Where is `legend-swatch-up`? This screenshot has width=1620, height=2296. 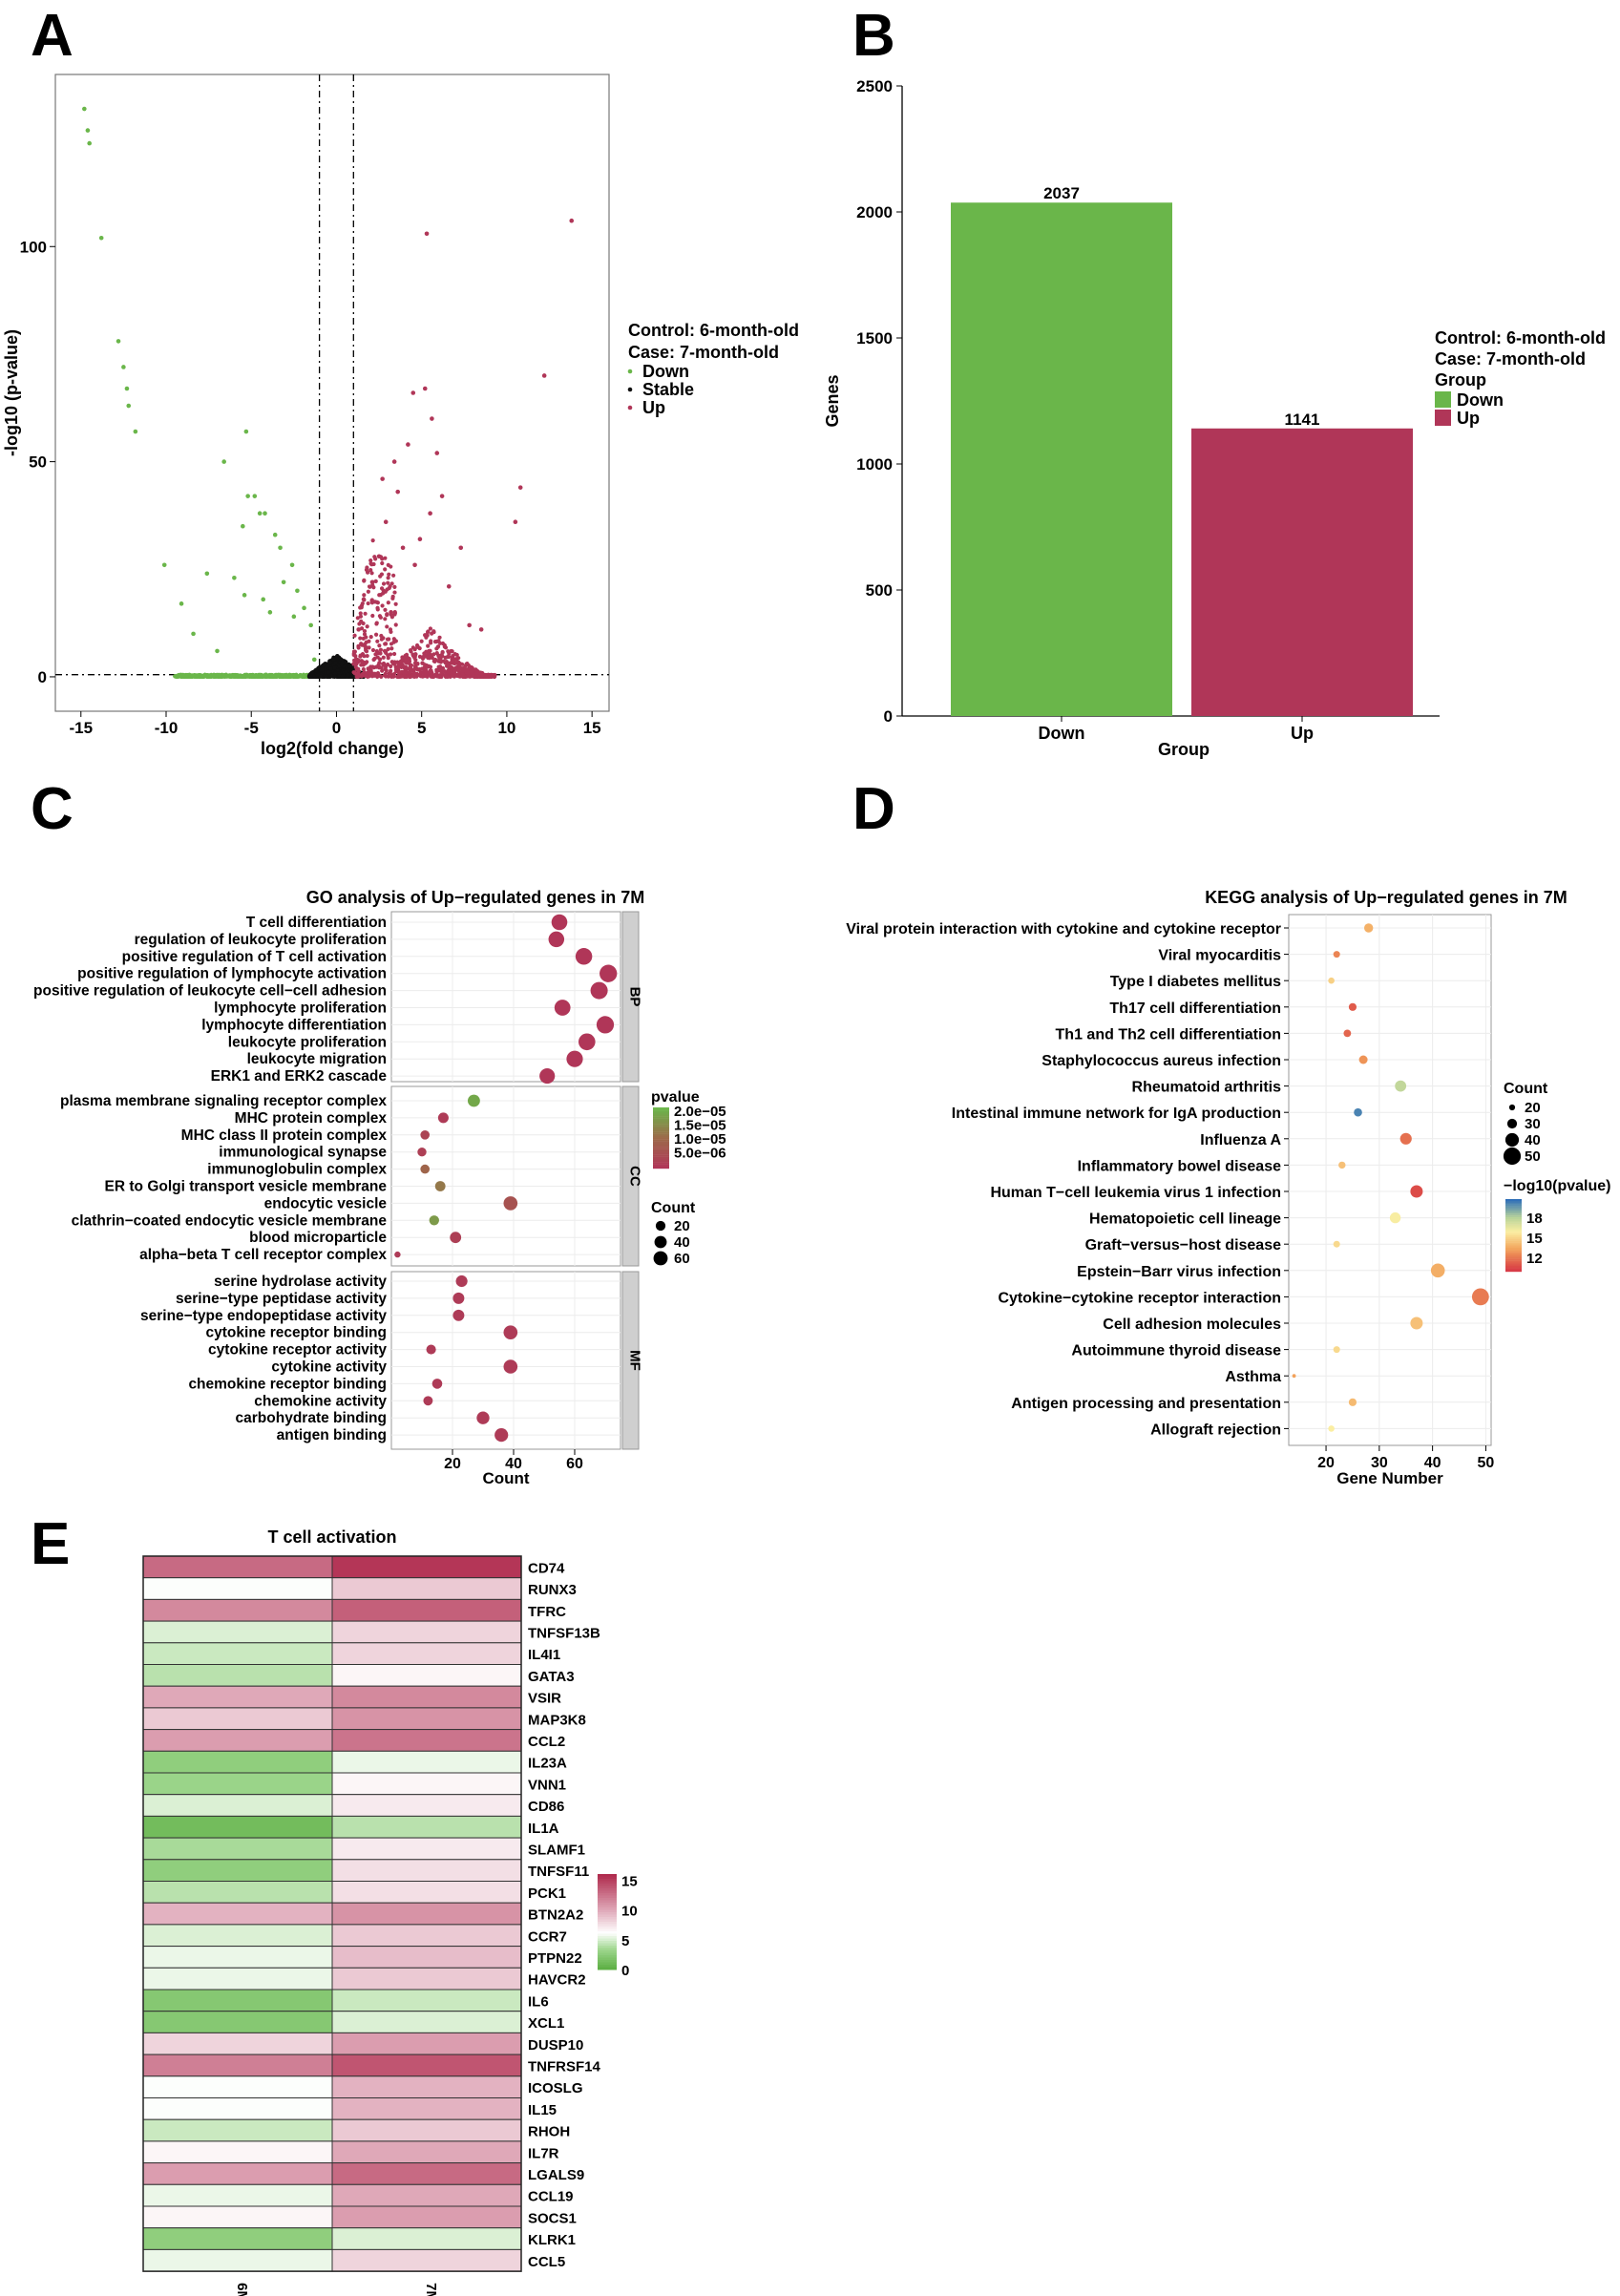
legend-swatch-up is located at coordinates (1443, 418).